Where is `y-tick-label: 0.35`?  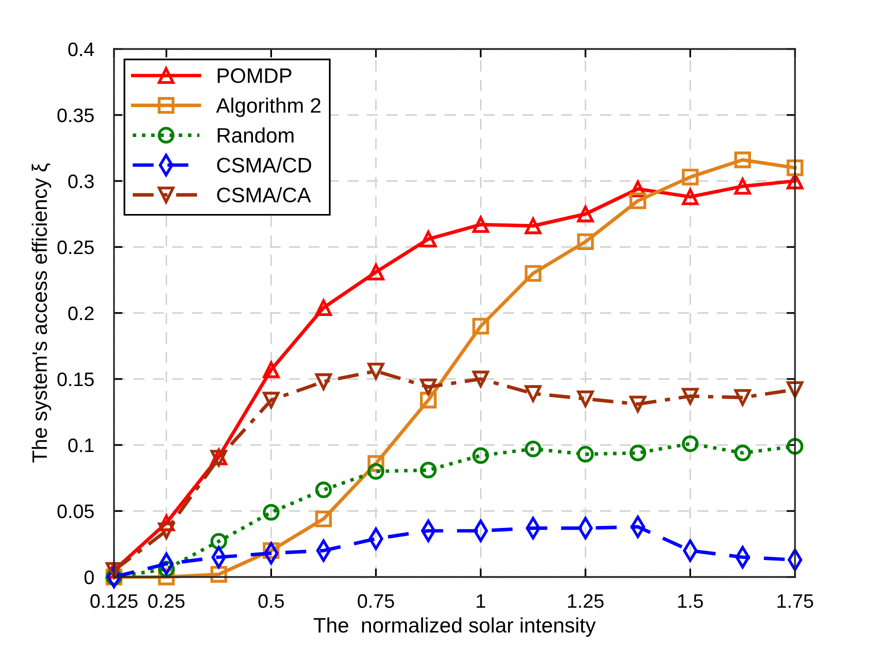
y-tick-label: 0.35 is located at coordinates (75, 115).